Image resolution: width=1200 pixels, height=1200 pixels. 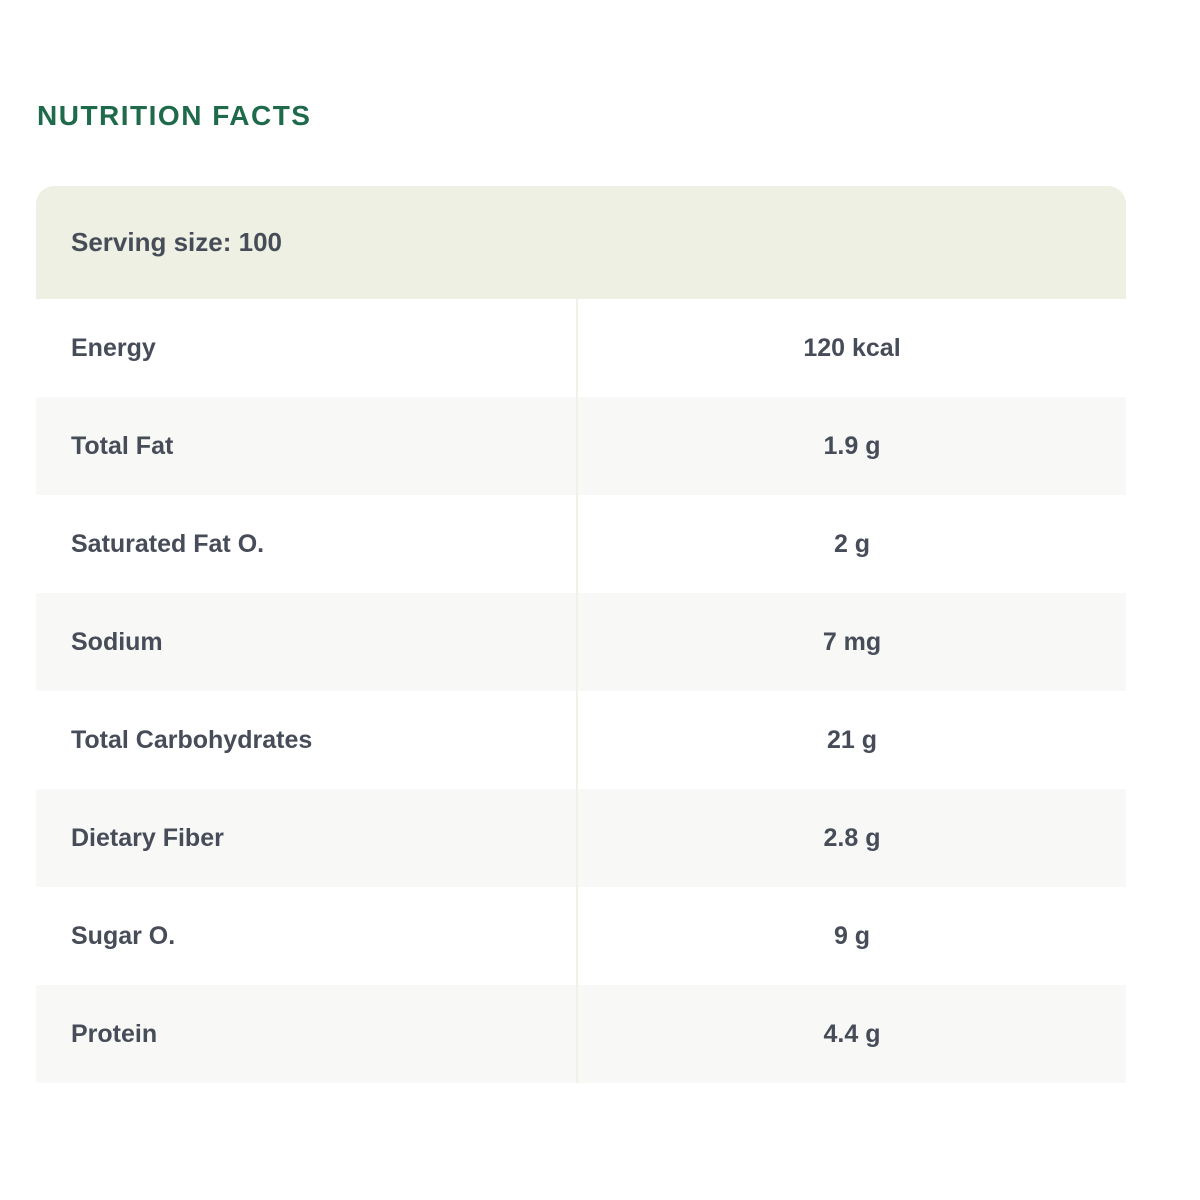 I want to click on row-label: Total Fat, so click(x=307, y=446).